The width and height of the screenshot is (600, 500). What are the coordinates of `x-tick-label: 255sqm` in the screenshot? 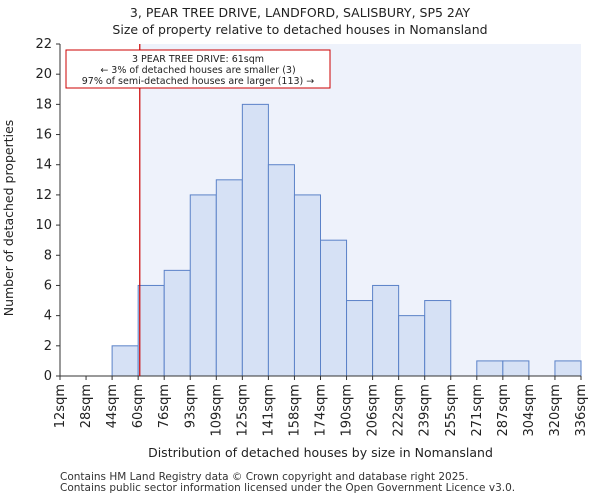 It's located at (451, 410).